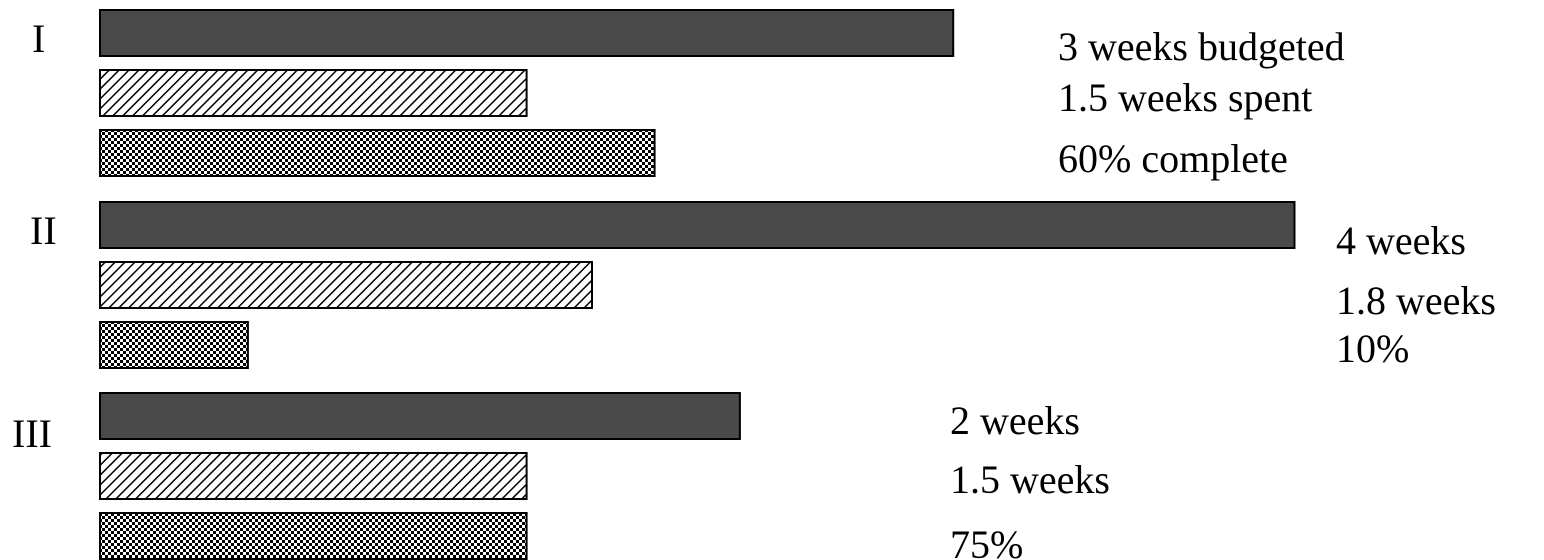  Describe the element at coordinates (986, 541) in the screenshot. I see `bar-label-complete: 75%` at that location.